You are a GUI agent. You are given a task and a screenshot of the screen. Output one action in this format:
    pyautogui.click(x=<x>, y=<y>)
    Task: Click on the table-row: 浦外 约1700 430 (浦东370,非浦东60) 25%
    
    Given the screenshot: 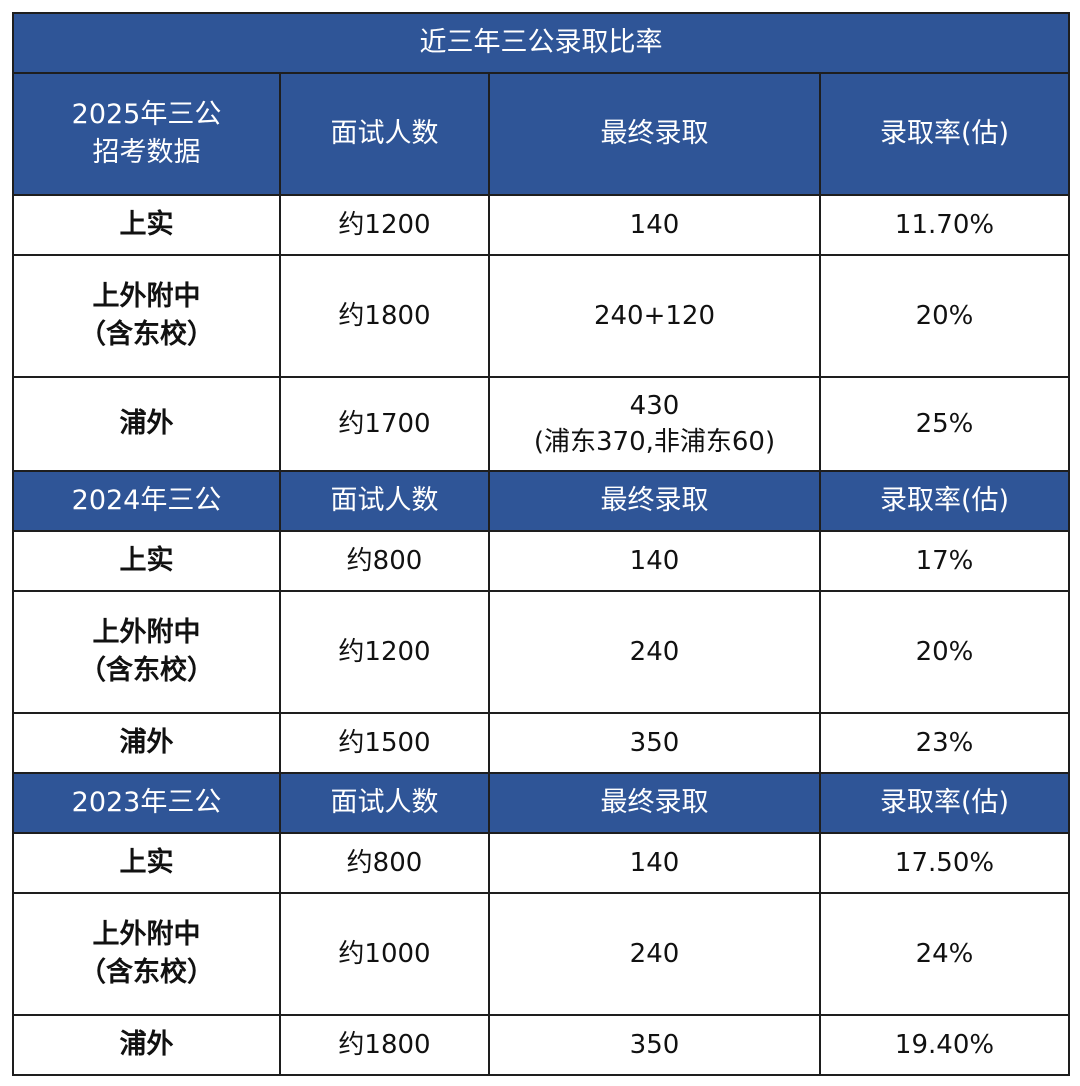 What is the action you would take?
    pyautogui.click(x=541, y=424)
    